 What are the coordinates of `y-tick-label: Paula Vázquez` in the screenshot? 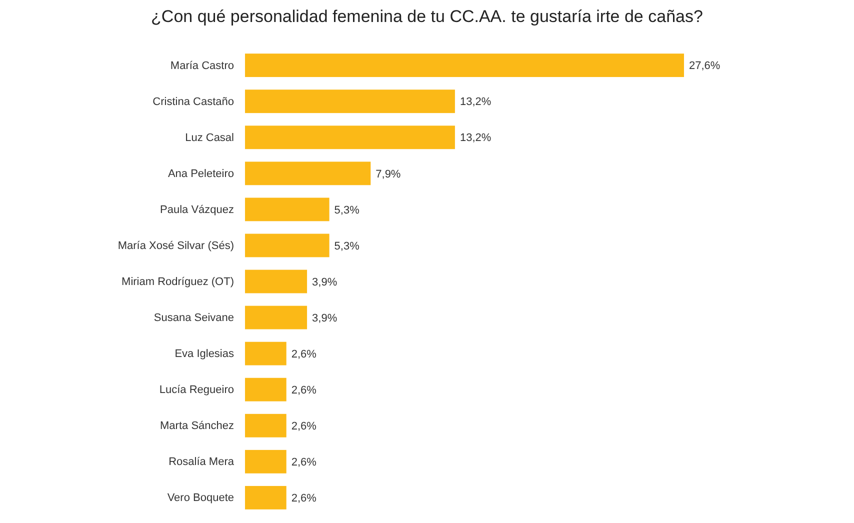 It's located at (197, 210).